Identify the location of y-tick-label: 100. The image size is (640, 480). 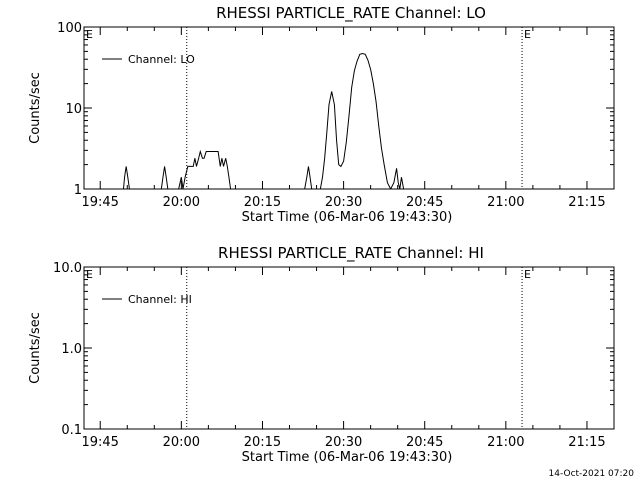
(69, 28).